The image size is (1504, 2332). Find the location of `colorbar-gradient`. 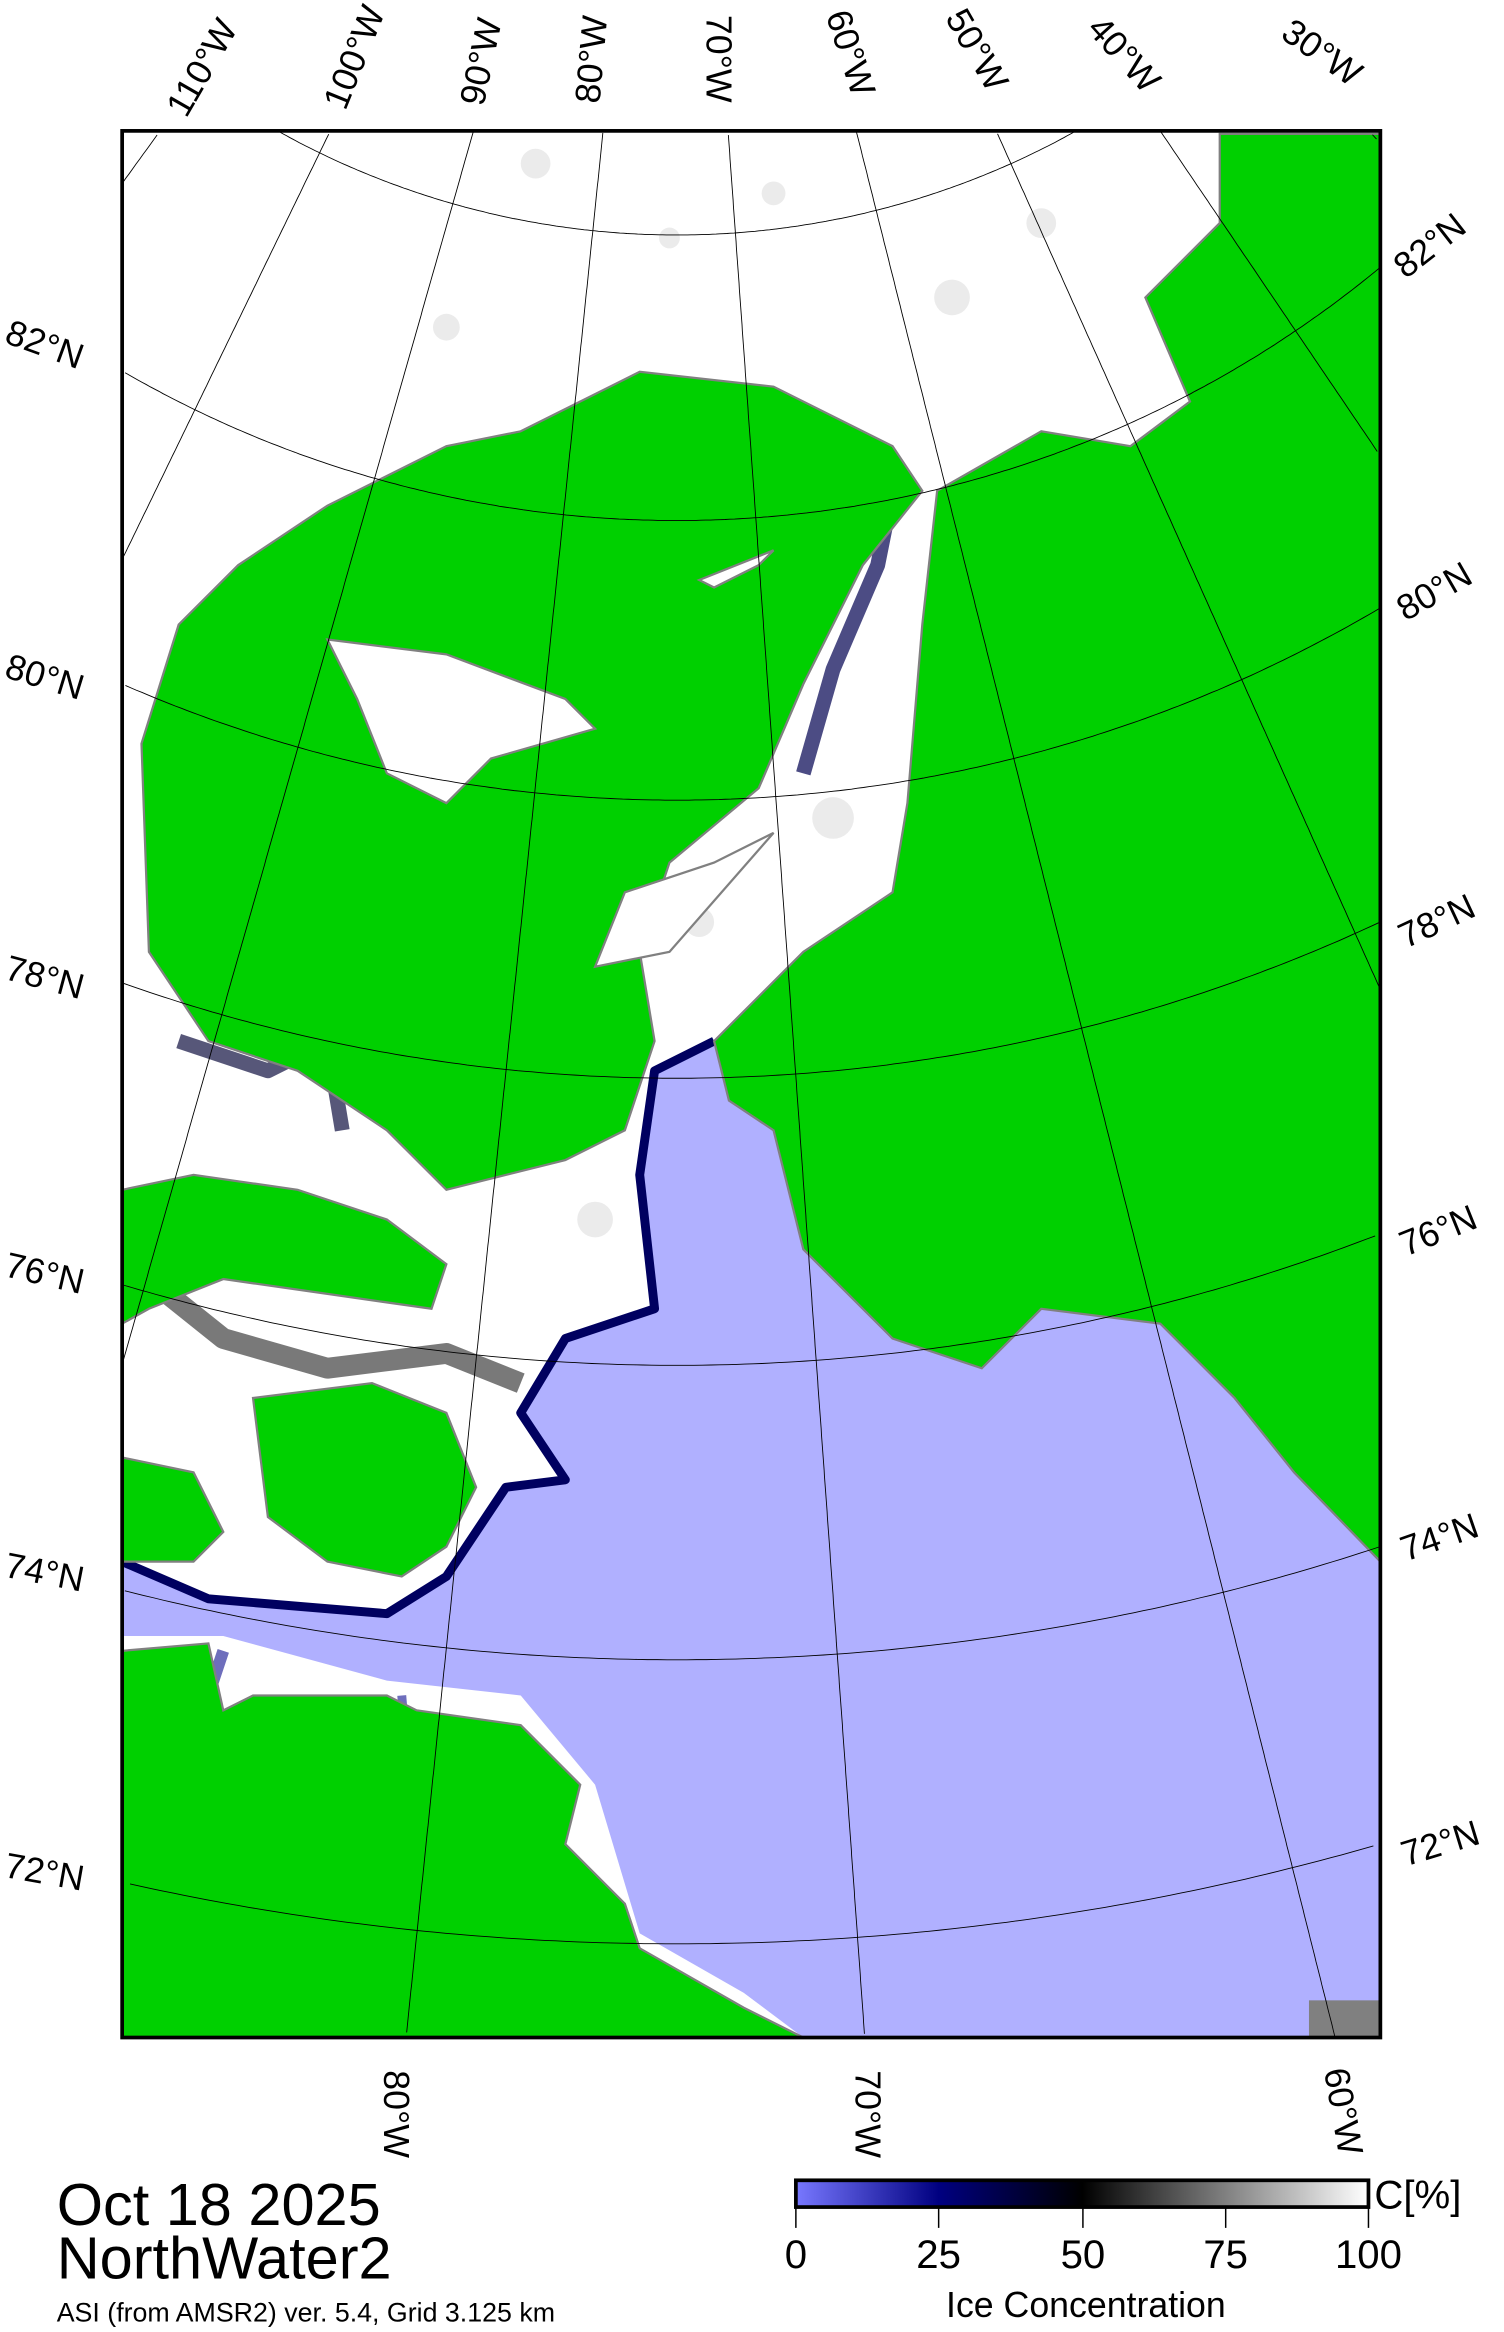

colorbar-gradient is located at coordinates (1082, 2193).